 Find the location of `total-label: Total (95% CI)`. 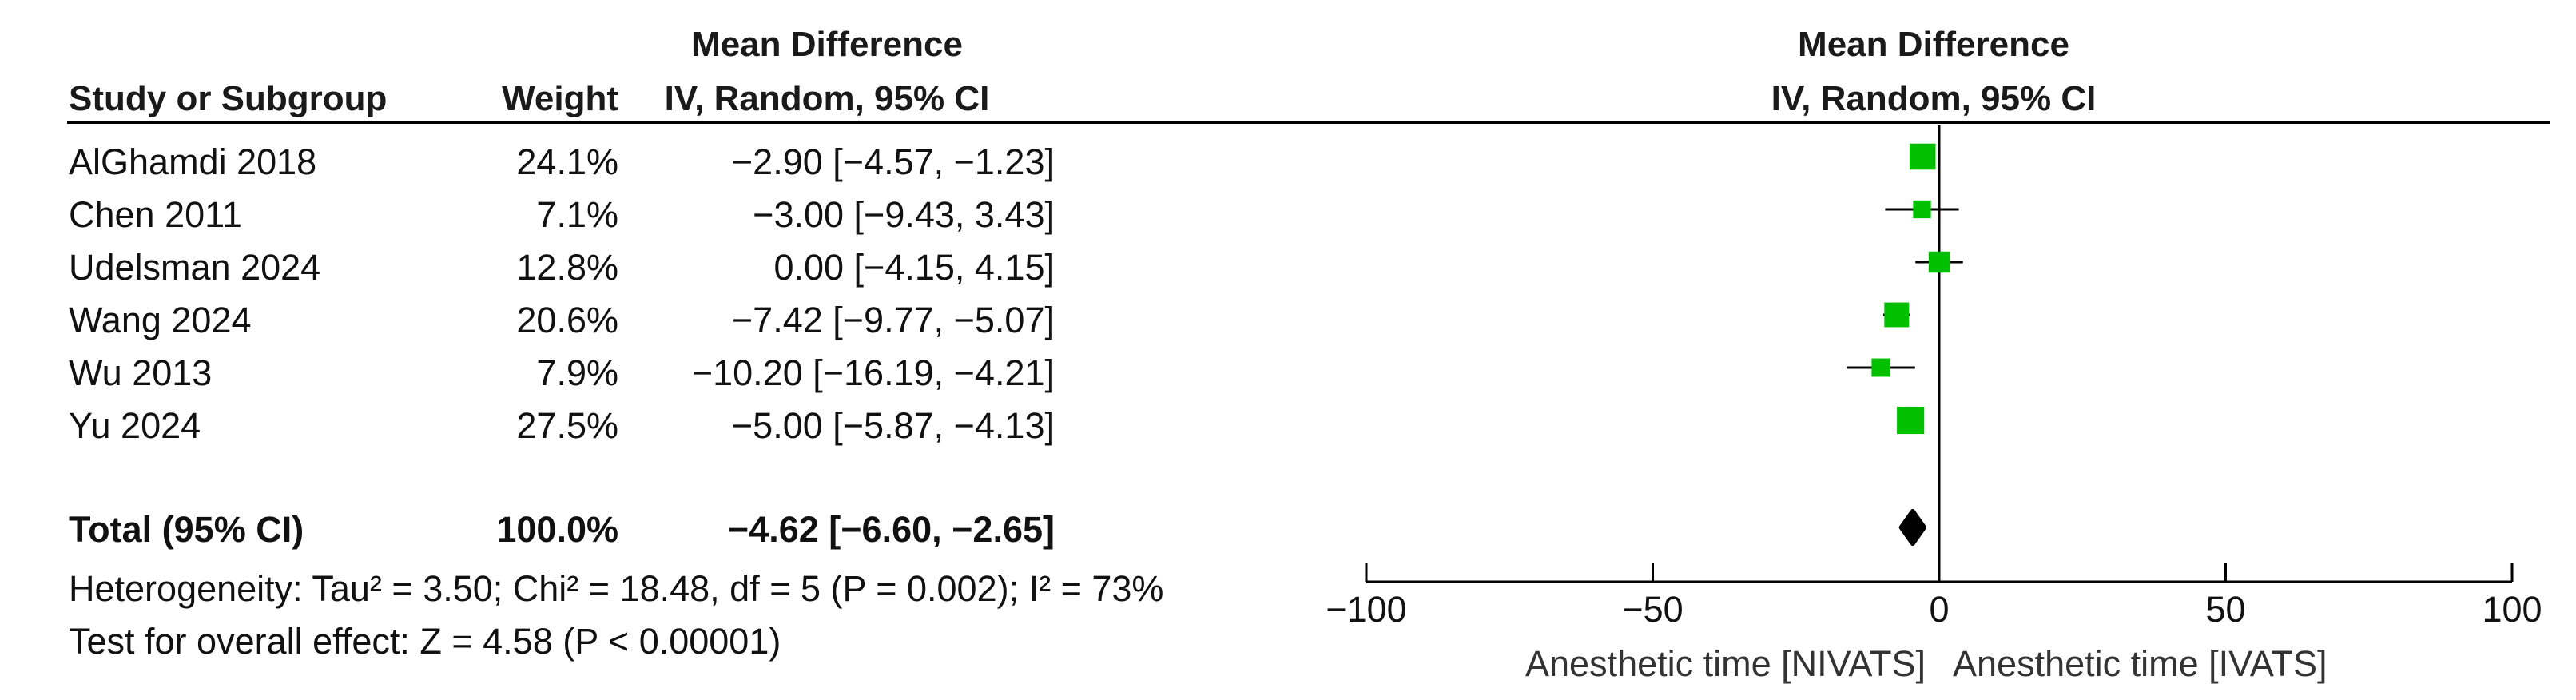

total-label: Total (95% CI) is located at coordinates (186, 529).